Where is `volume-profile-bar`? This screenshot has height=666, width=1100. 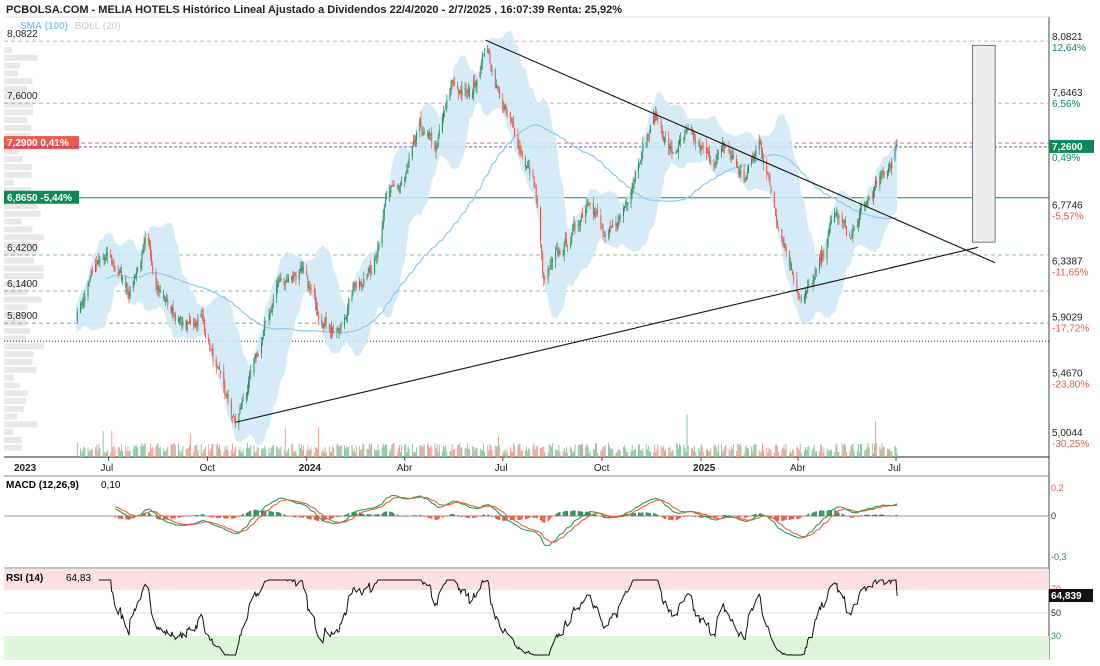
volume-profile-bar is located at coordinates (23, 299).